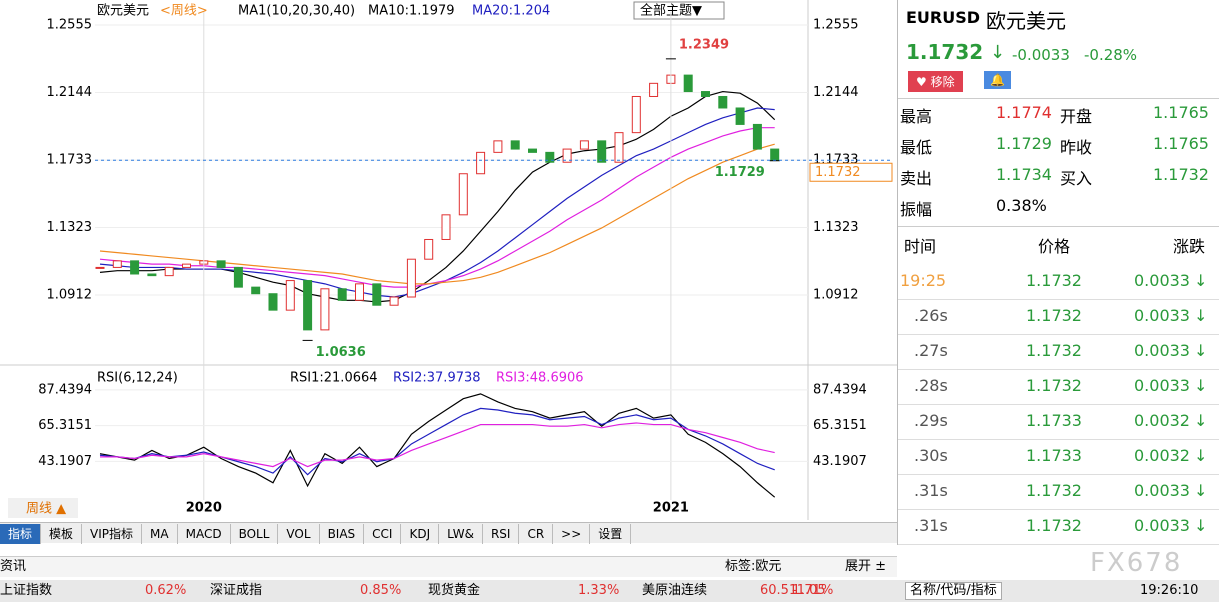 This screenshot has height=602, width=1219. What do you see at coordinates (671, 508) in the screenshot?
I see `x-tick-label: 2021` at bounding box center [671, 508].